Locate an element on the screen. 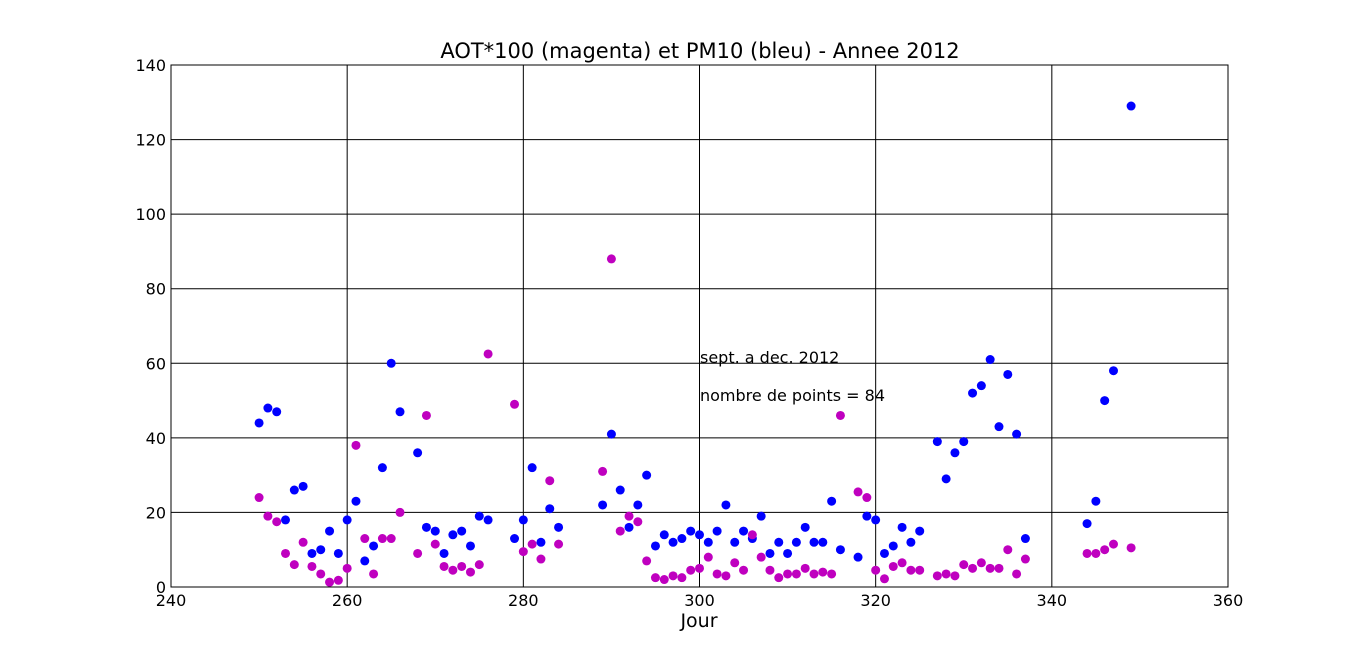  annotation-count: nombre de points = 84 is located at coordinates (792, 395).